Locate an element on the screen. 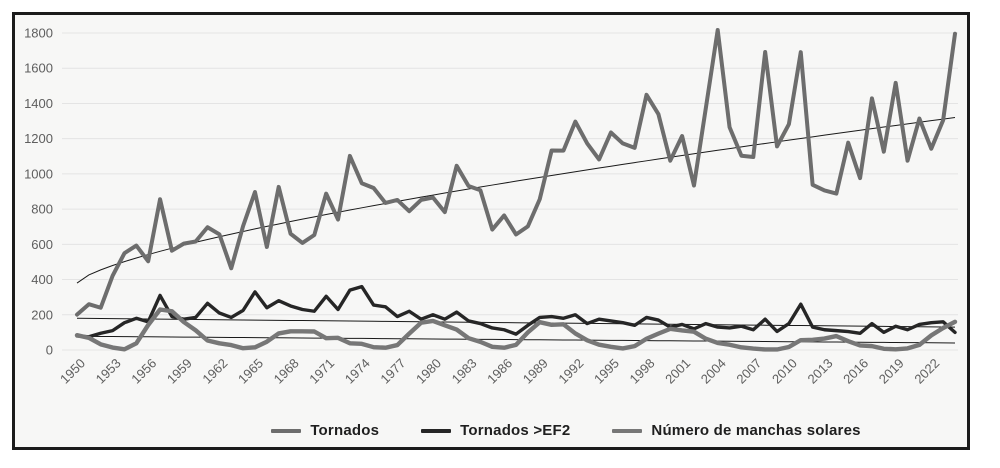 The width and height of the screenshot is (1000, 468). x-tick-label-2001: 2001 is located at coordinates (677, 371).